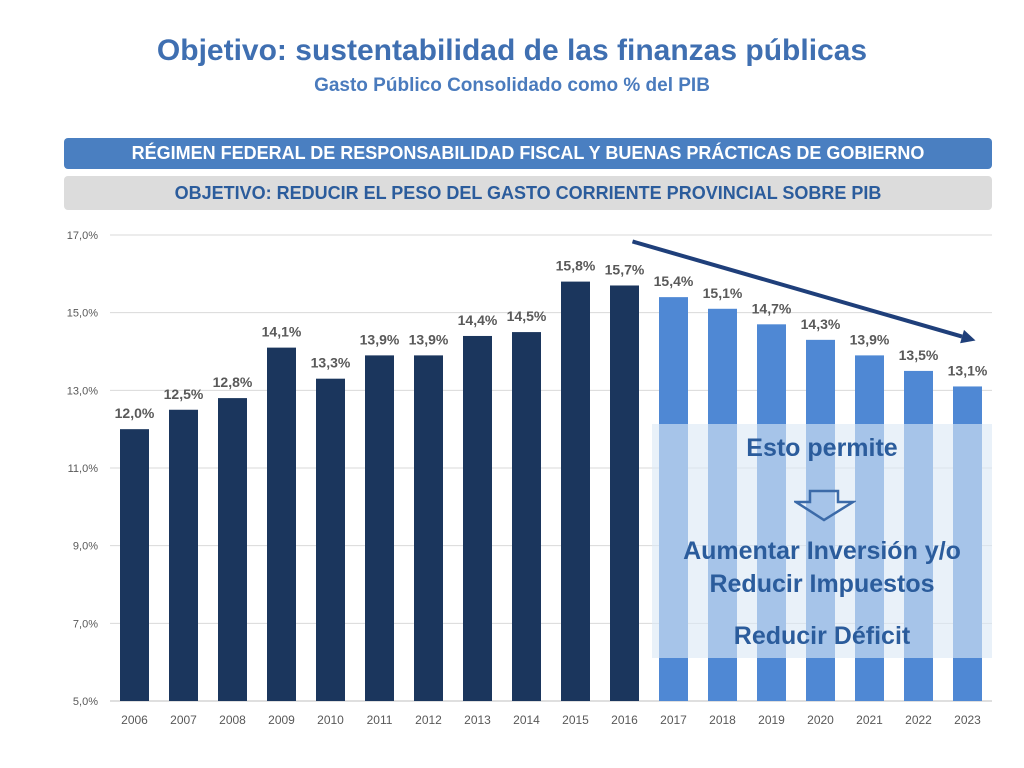  What do you see at coordinates (380, 720) in the screenshot?
I see `x-tick-label-2011: 2011` at bounding box center [380, 720].